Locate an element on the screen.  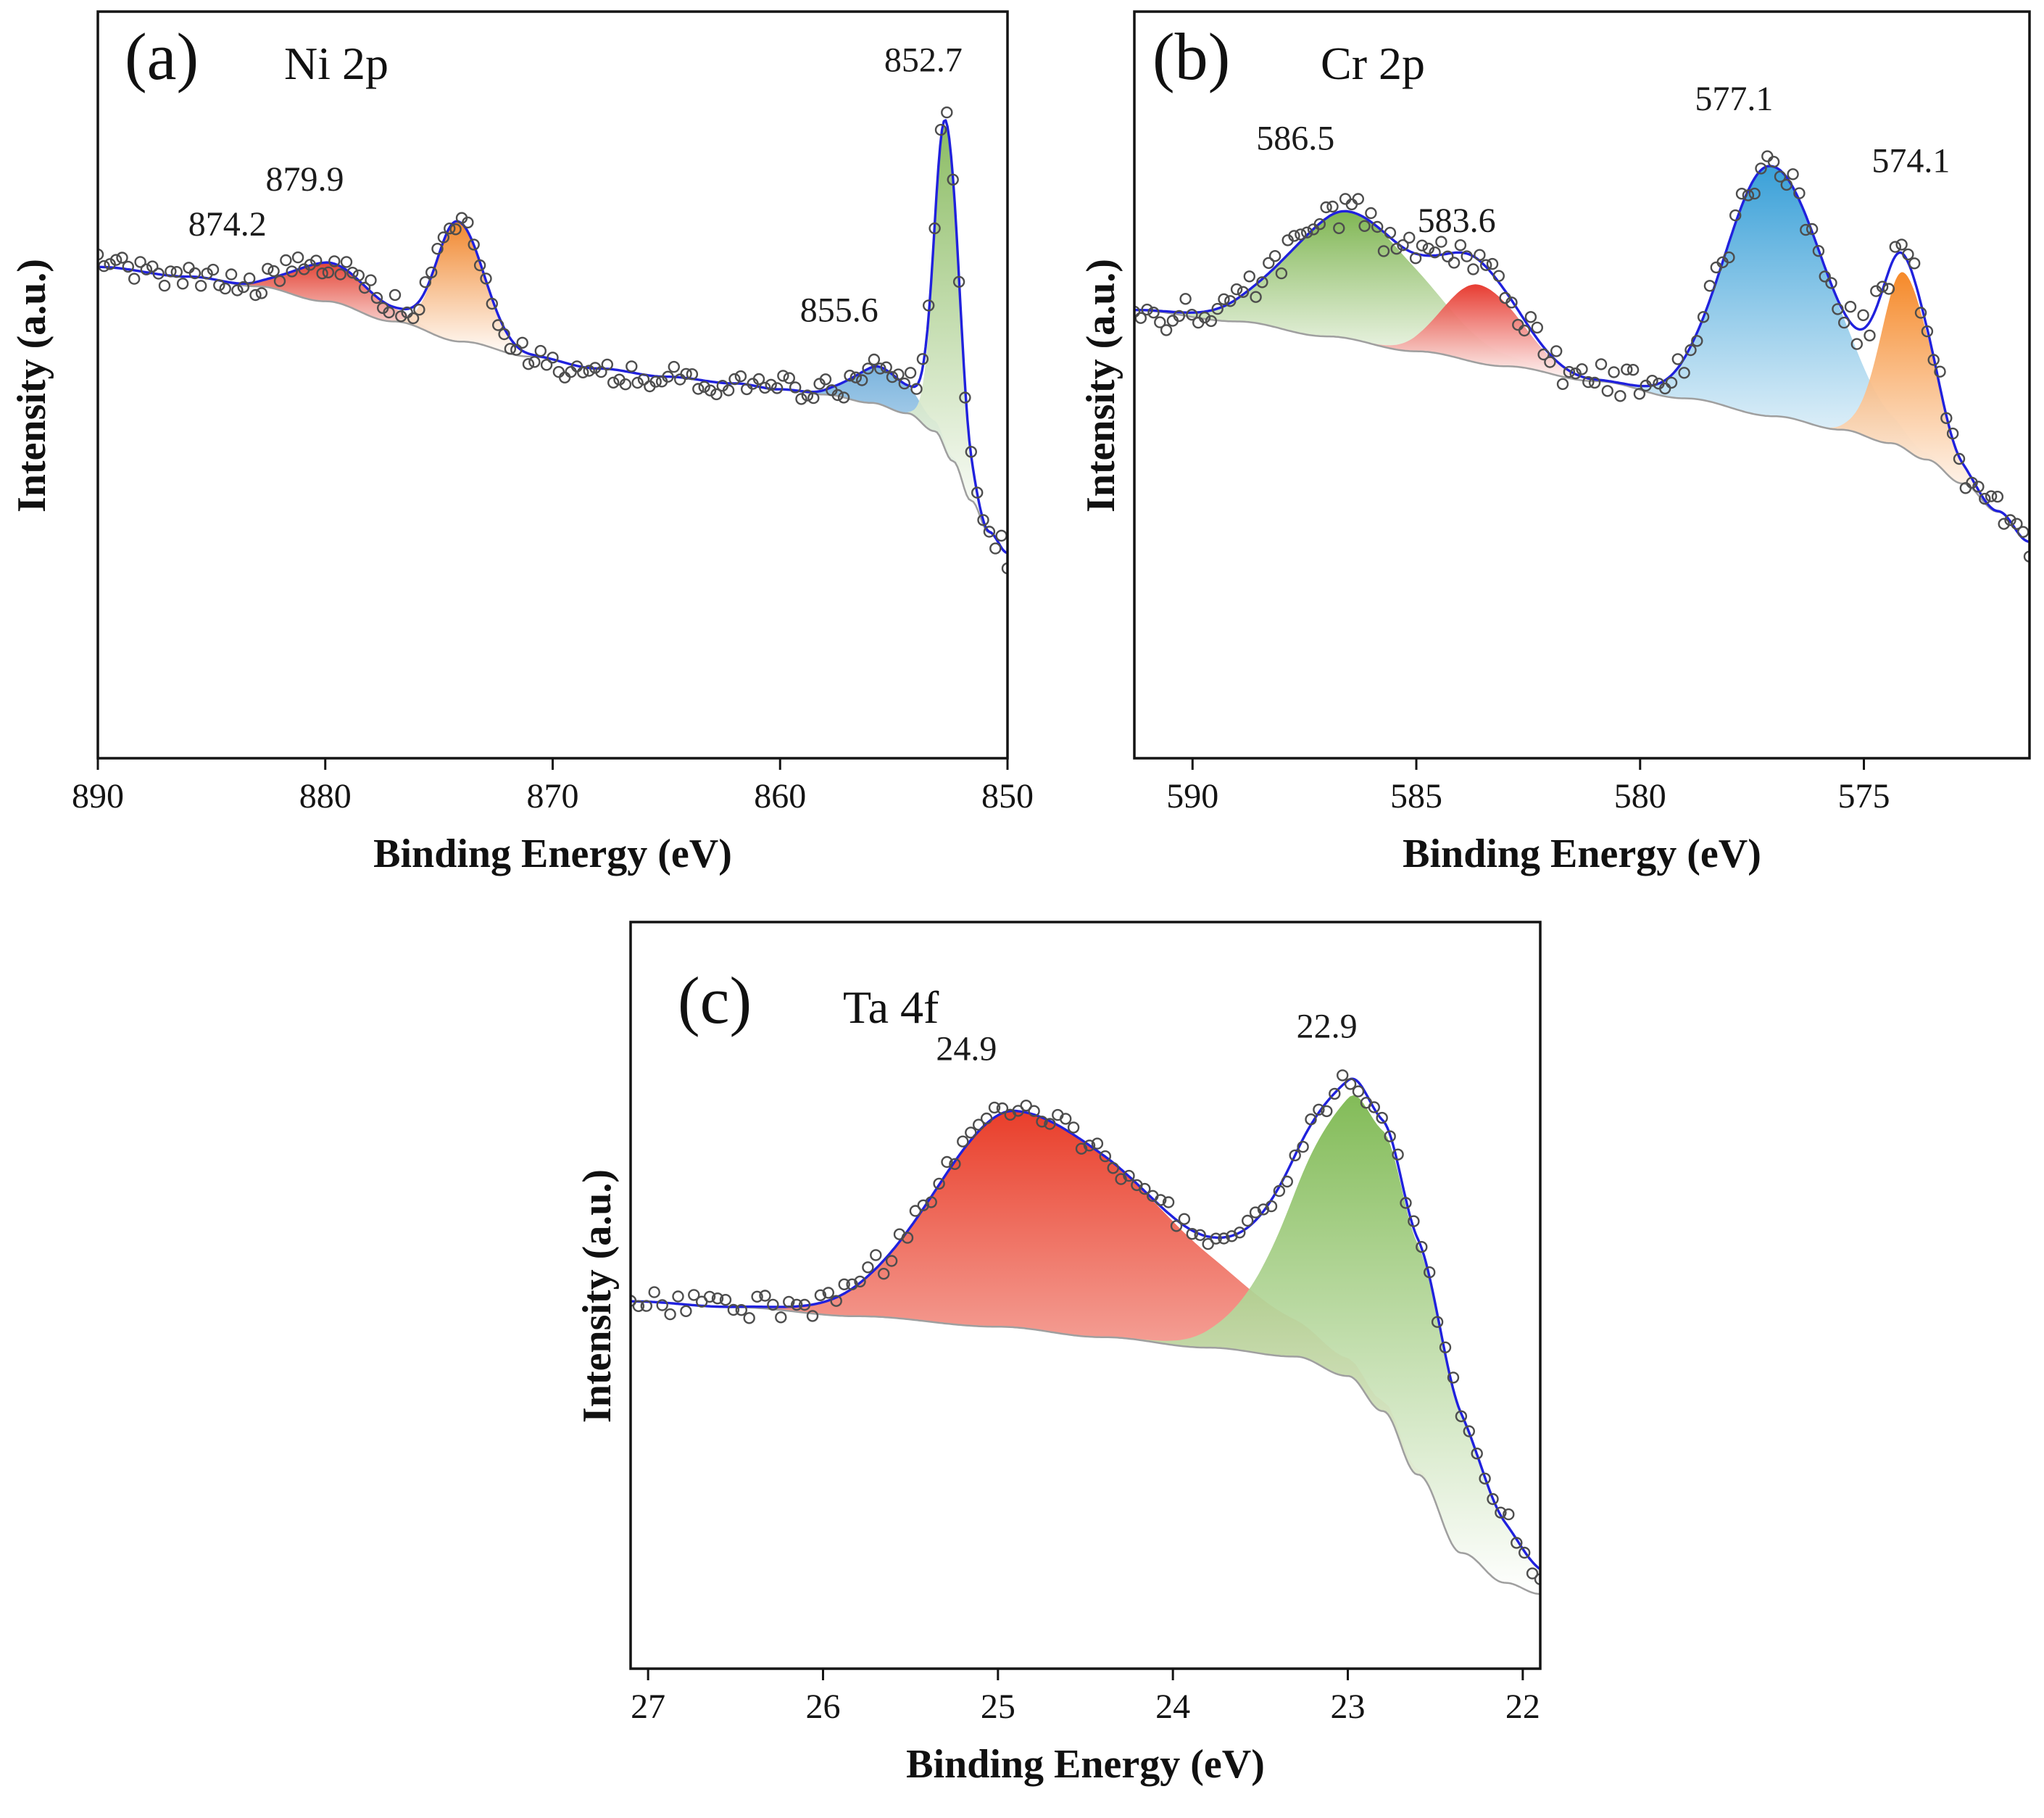
peak-label: 577.1 is located at coordinates (1734, 99).